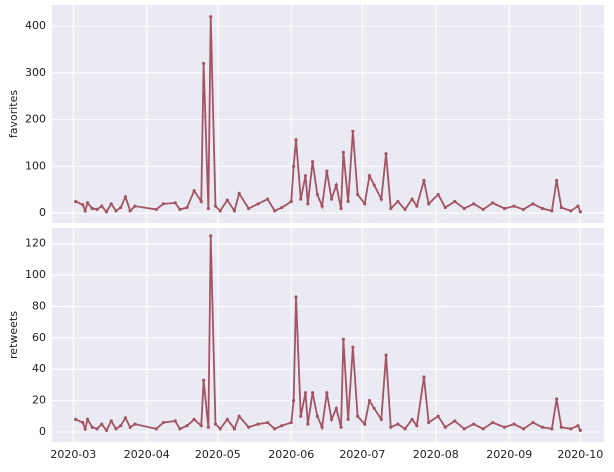  I want to click on y-tick-label: 120, so click(35, 243).